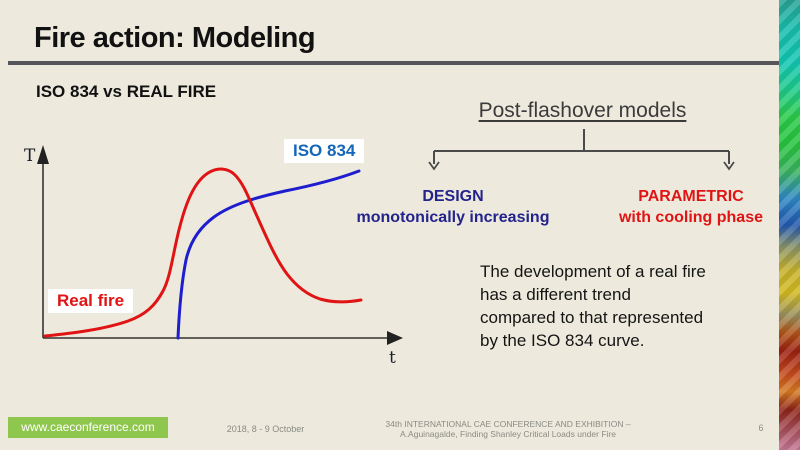 The image size is (800, 450). Describe the element at coordinates (268, 254) in the screenshot. I see `iso834-curve` at that location.